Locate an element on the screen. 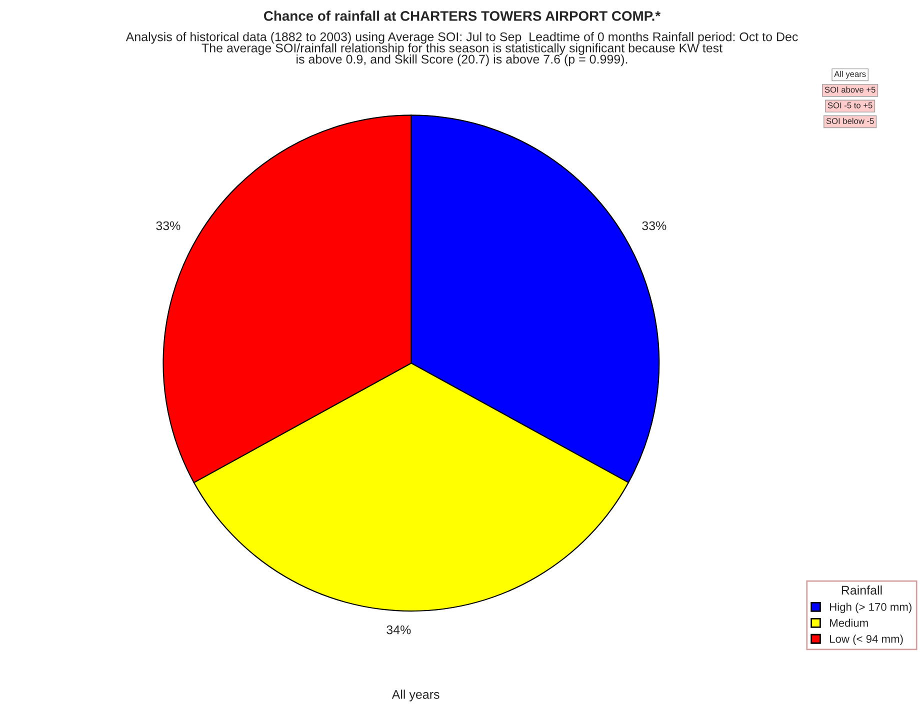 The image size is (924, 712). legend-title: Rainfall is located at coordinates (862, 590).